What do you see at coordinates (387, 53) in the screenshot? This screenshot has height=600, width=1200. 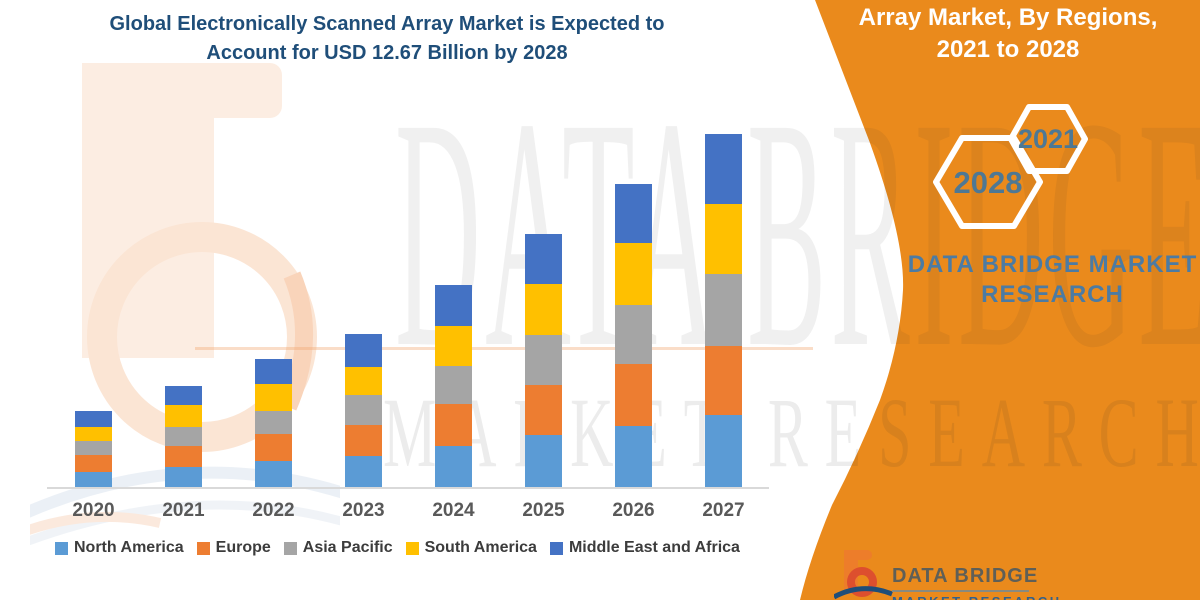 I see `chart-title-line-2: Account for USD 12.67 Billion by 2028` at bounding box center [387, 53].